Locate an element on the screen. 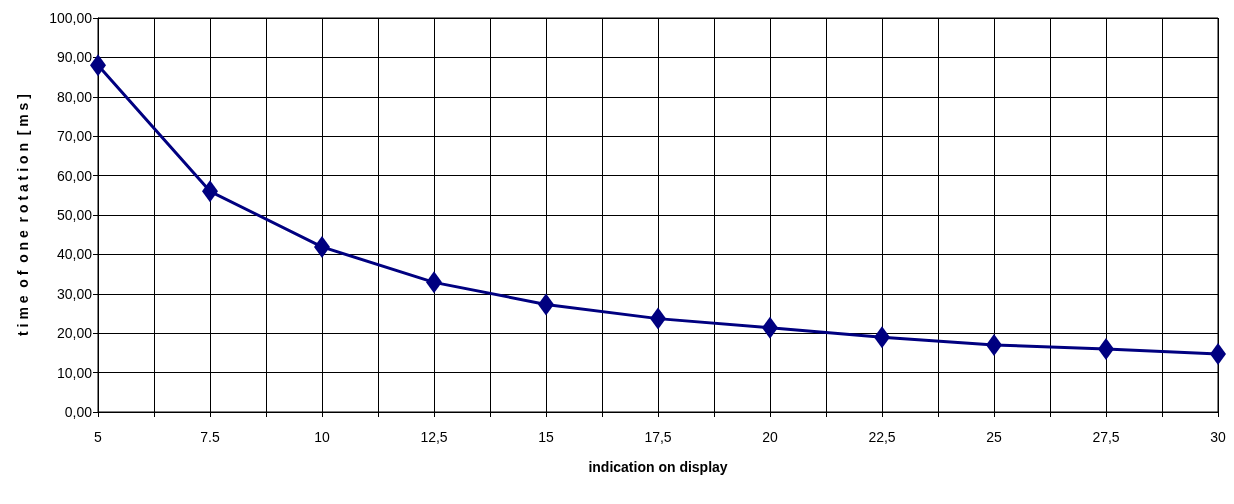 Image resolution: width=1234 pixels, height=504 pixels. y-tick-label: 50,00 is located at coordinates (74, 215).